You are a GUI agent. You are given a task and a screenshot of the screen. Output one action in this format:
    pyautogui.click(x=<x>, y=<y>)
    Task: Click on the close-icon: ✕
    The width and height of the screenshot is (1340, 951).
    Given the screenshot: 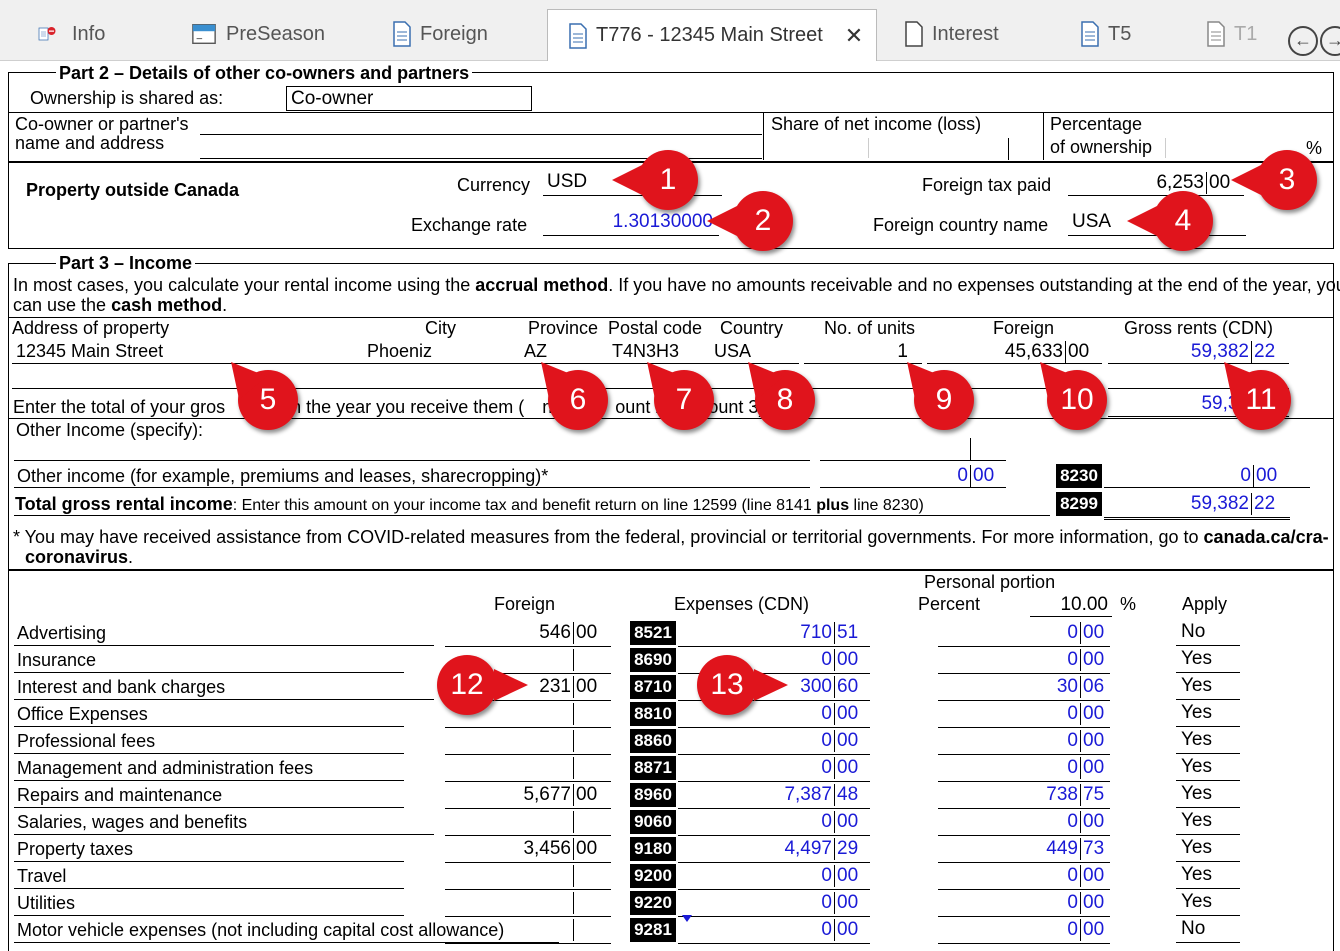 What is the action you would take?
    pyautogui.click(x=854, y=35)
    